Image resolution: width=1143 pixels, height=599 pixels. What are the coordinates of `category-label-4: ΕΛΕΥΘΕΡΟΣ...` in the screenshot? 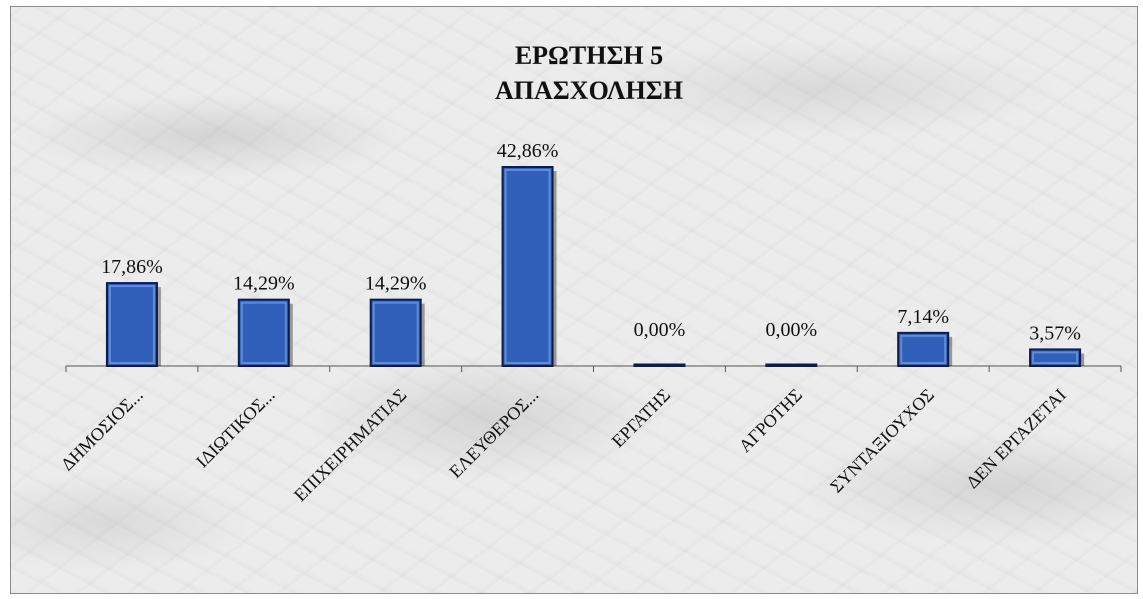 It's located at (493, 433).